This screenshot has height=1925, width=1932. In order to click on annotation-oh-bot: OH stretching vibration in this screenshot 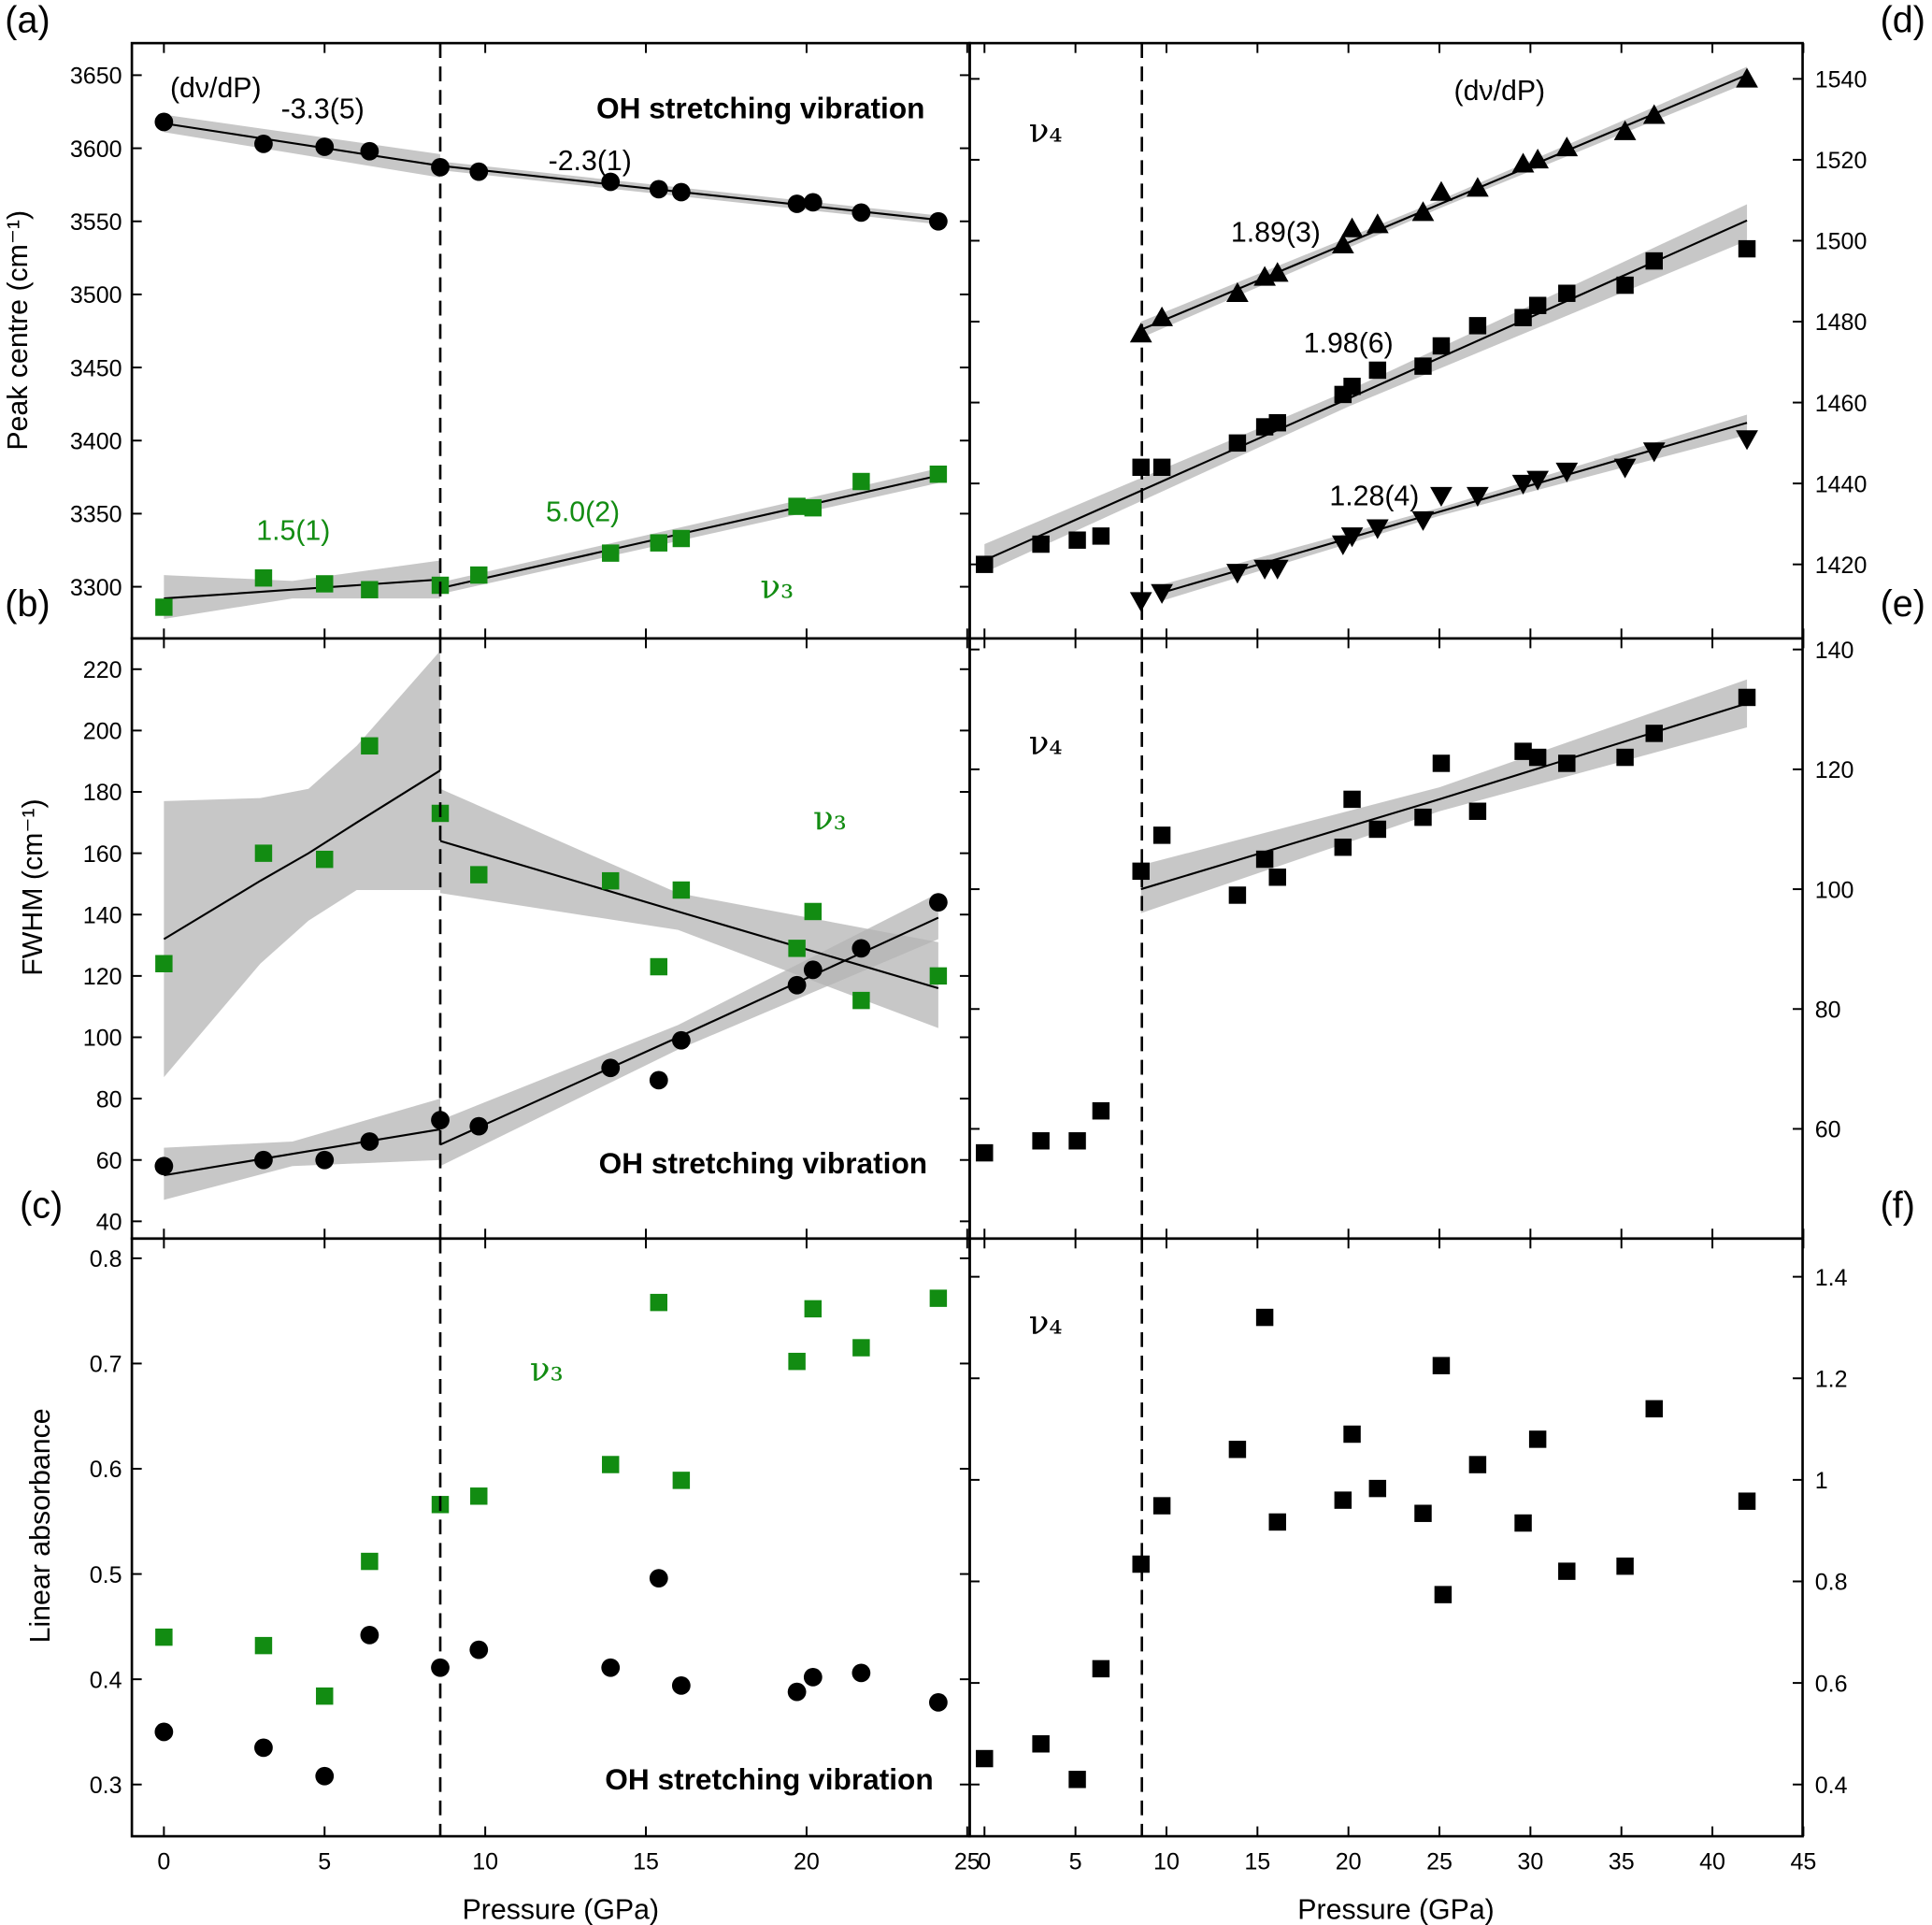, I will do `click(769, 1779)`.